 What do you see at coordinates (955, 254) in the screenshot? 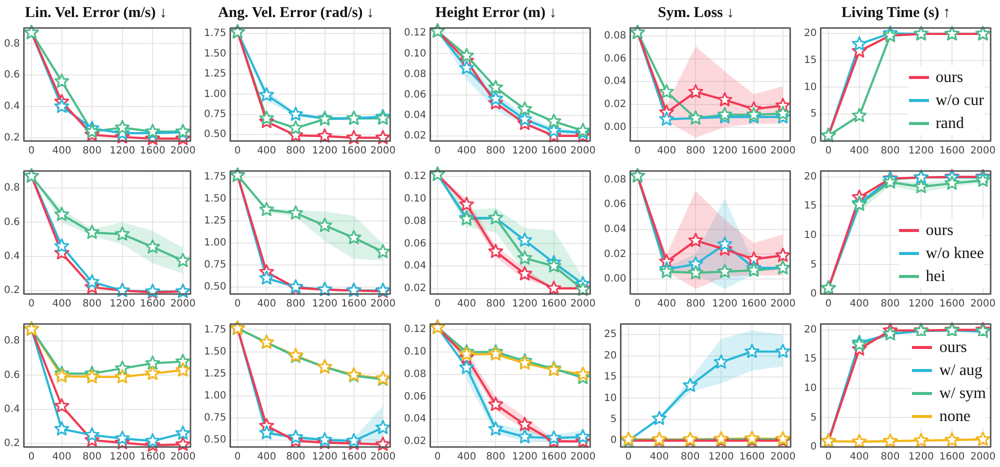
I see `legend-label: w/o knee` at bounding box center [955, 254].